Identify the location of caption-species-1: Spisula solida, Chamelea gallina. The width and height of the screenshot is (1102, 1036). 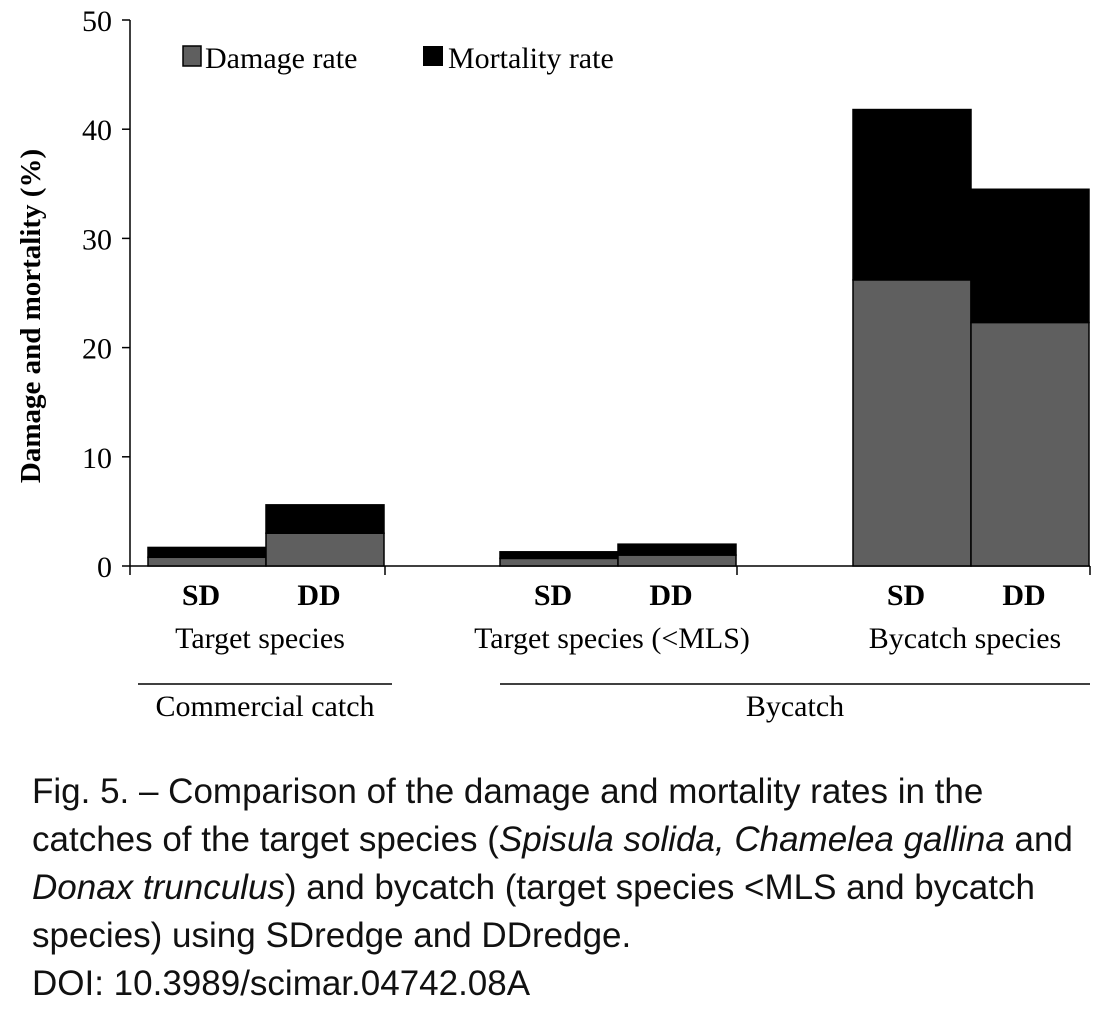
(751, 839).